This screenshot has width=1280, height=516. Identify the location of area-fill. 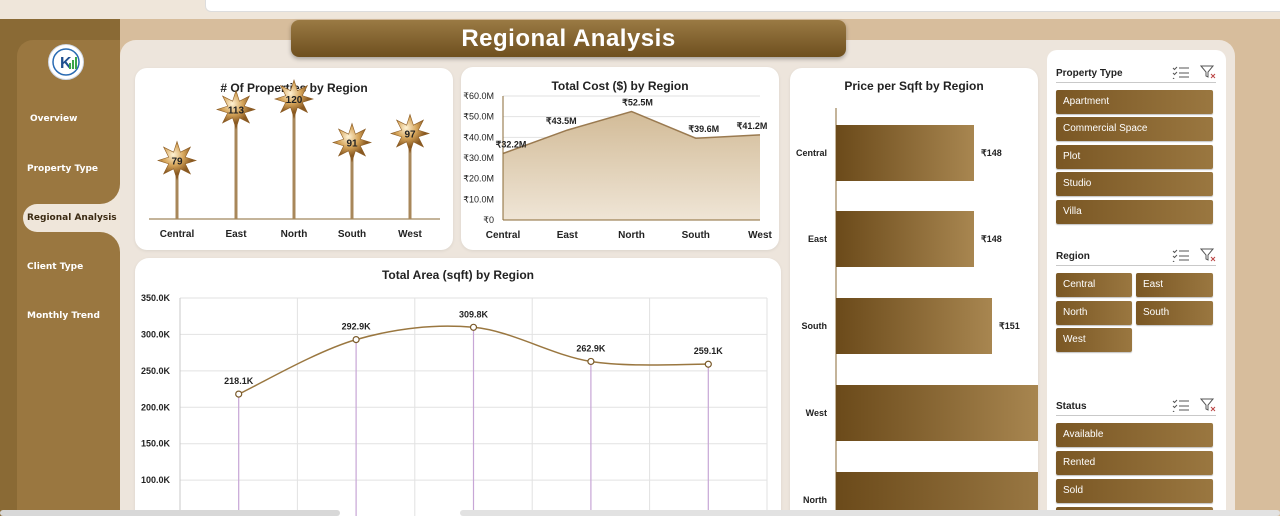
(631, 165).